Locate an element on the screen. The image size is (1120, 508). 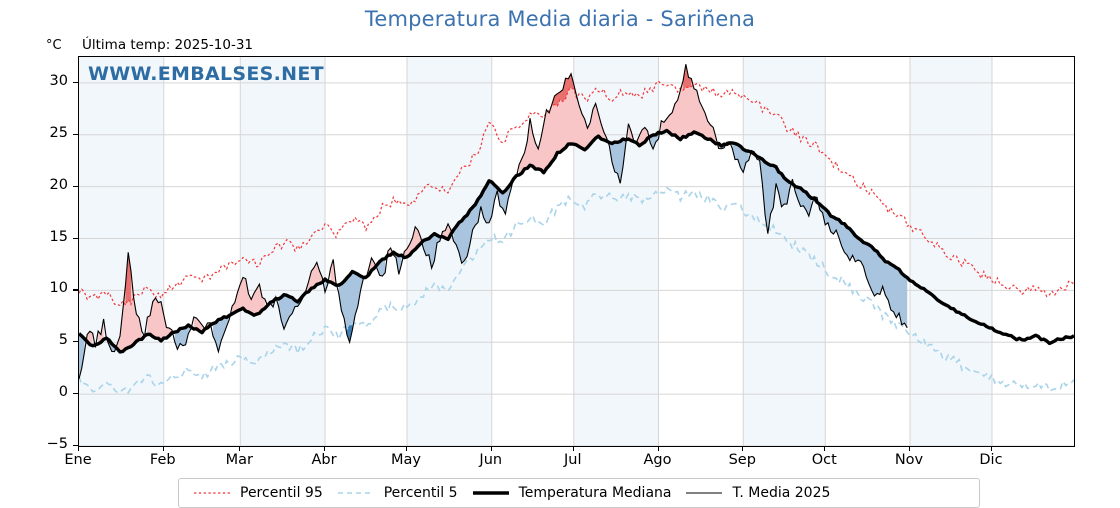
legend-key-percentil-95-icon is located at coordinates (212, 493).